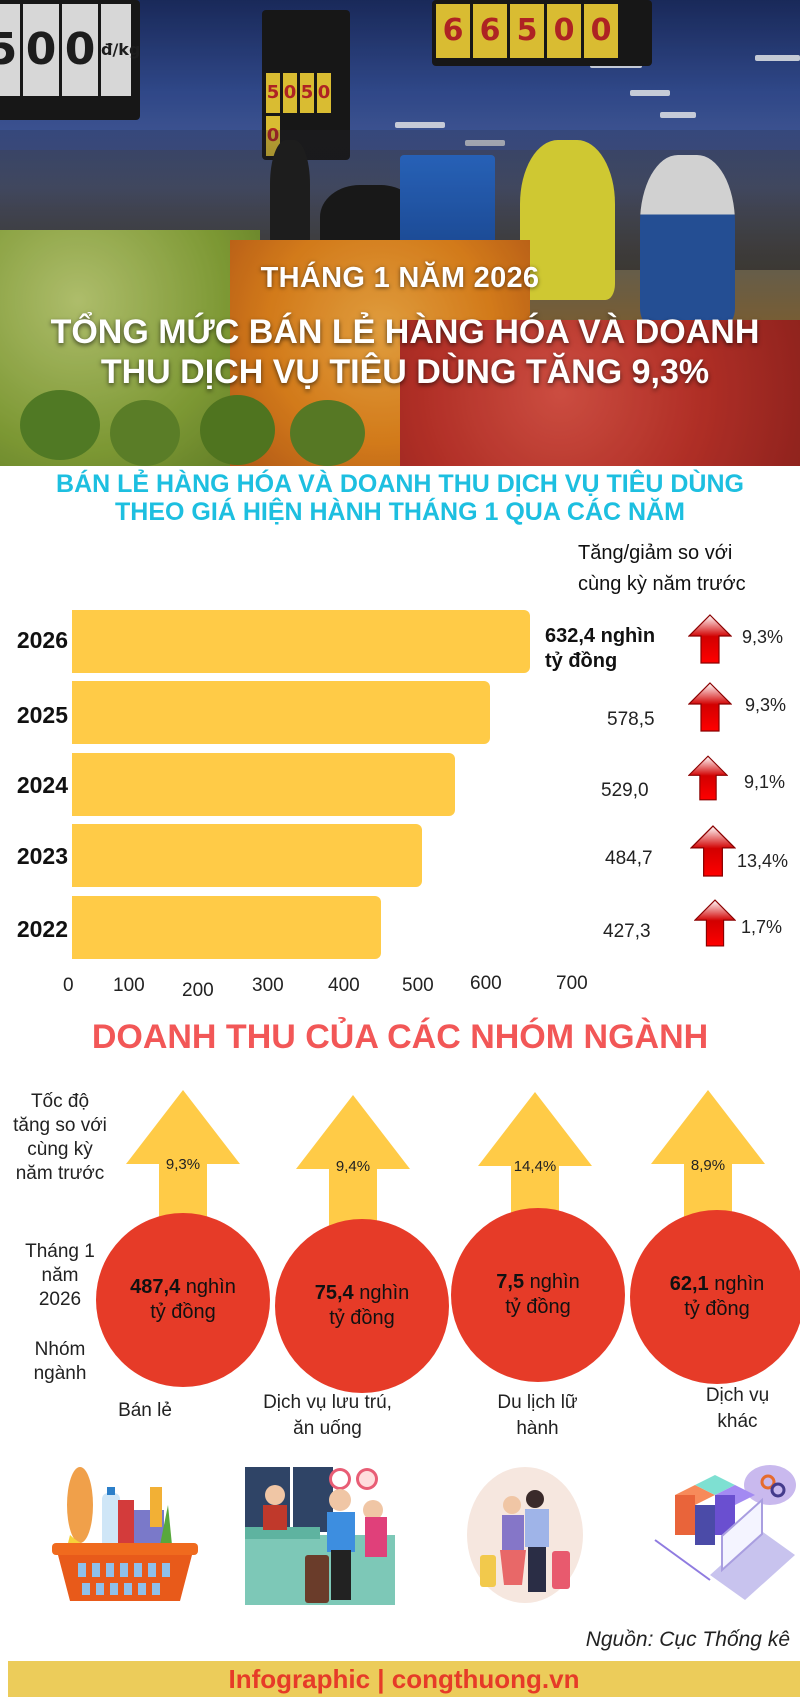  I want to click on revenue-circle: 62,1 nghìn tỷ đồng, so click(715, 1297).